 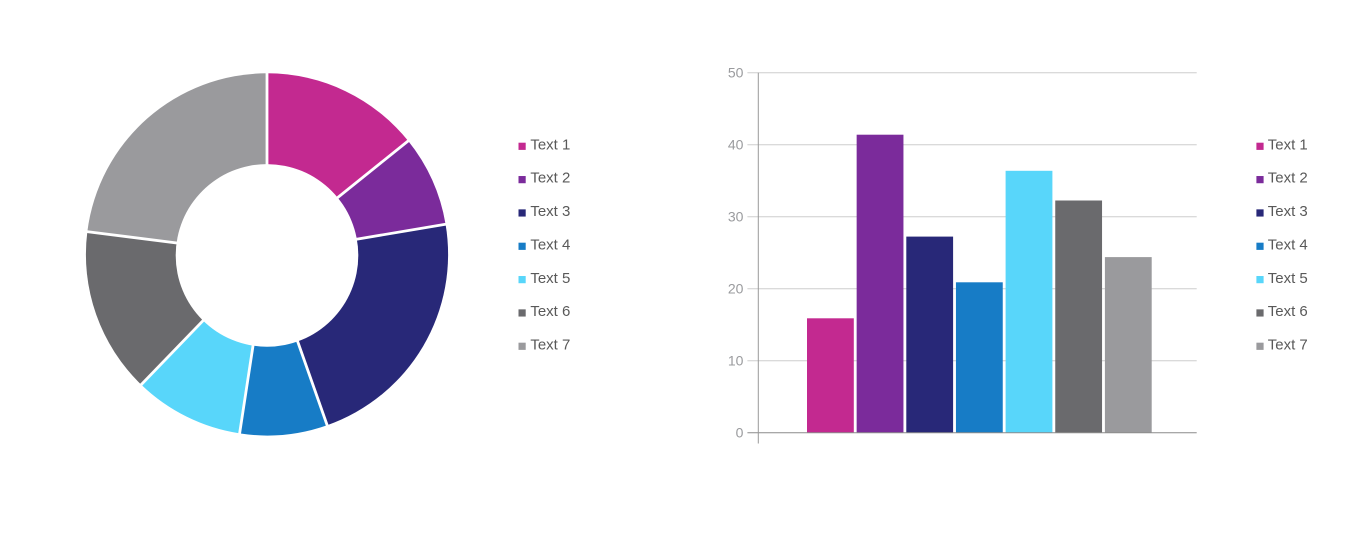 What do you see at coordinates (736, 361) in the screenshot?
I see `svg-text: 10` at bounding box center [736, 361].